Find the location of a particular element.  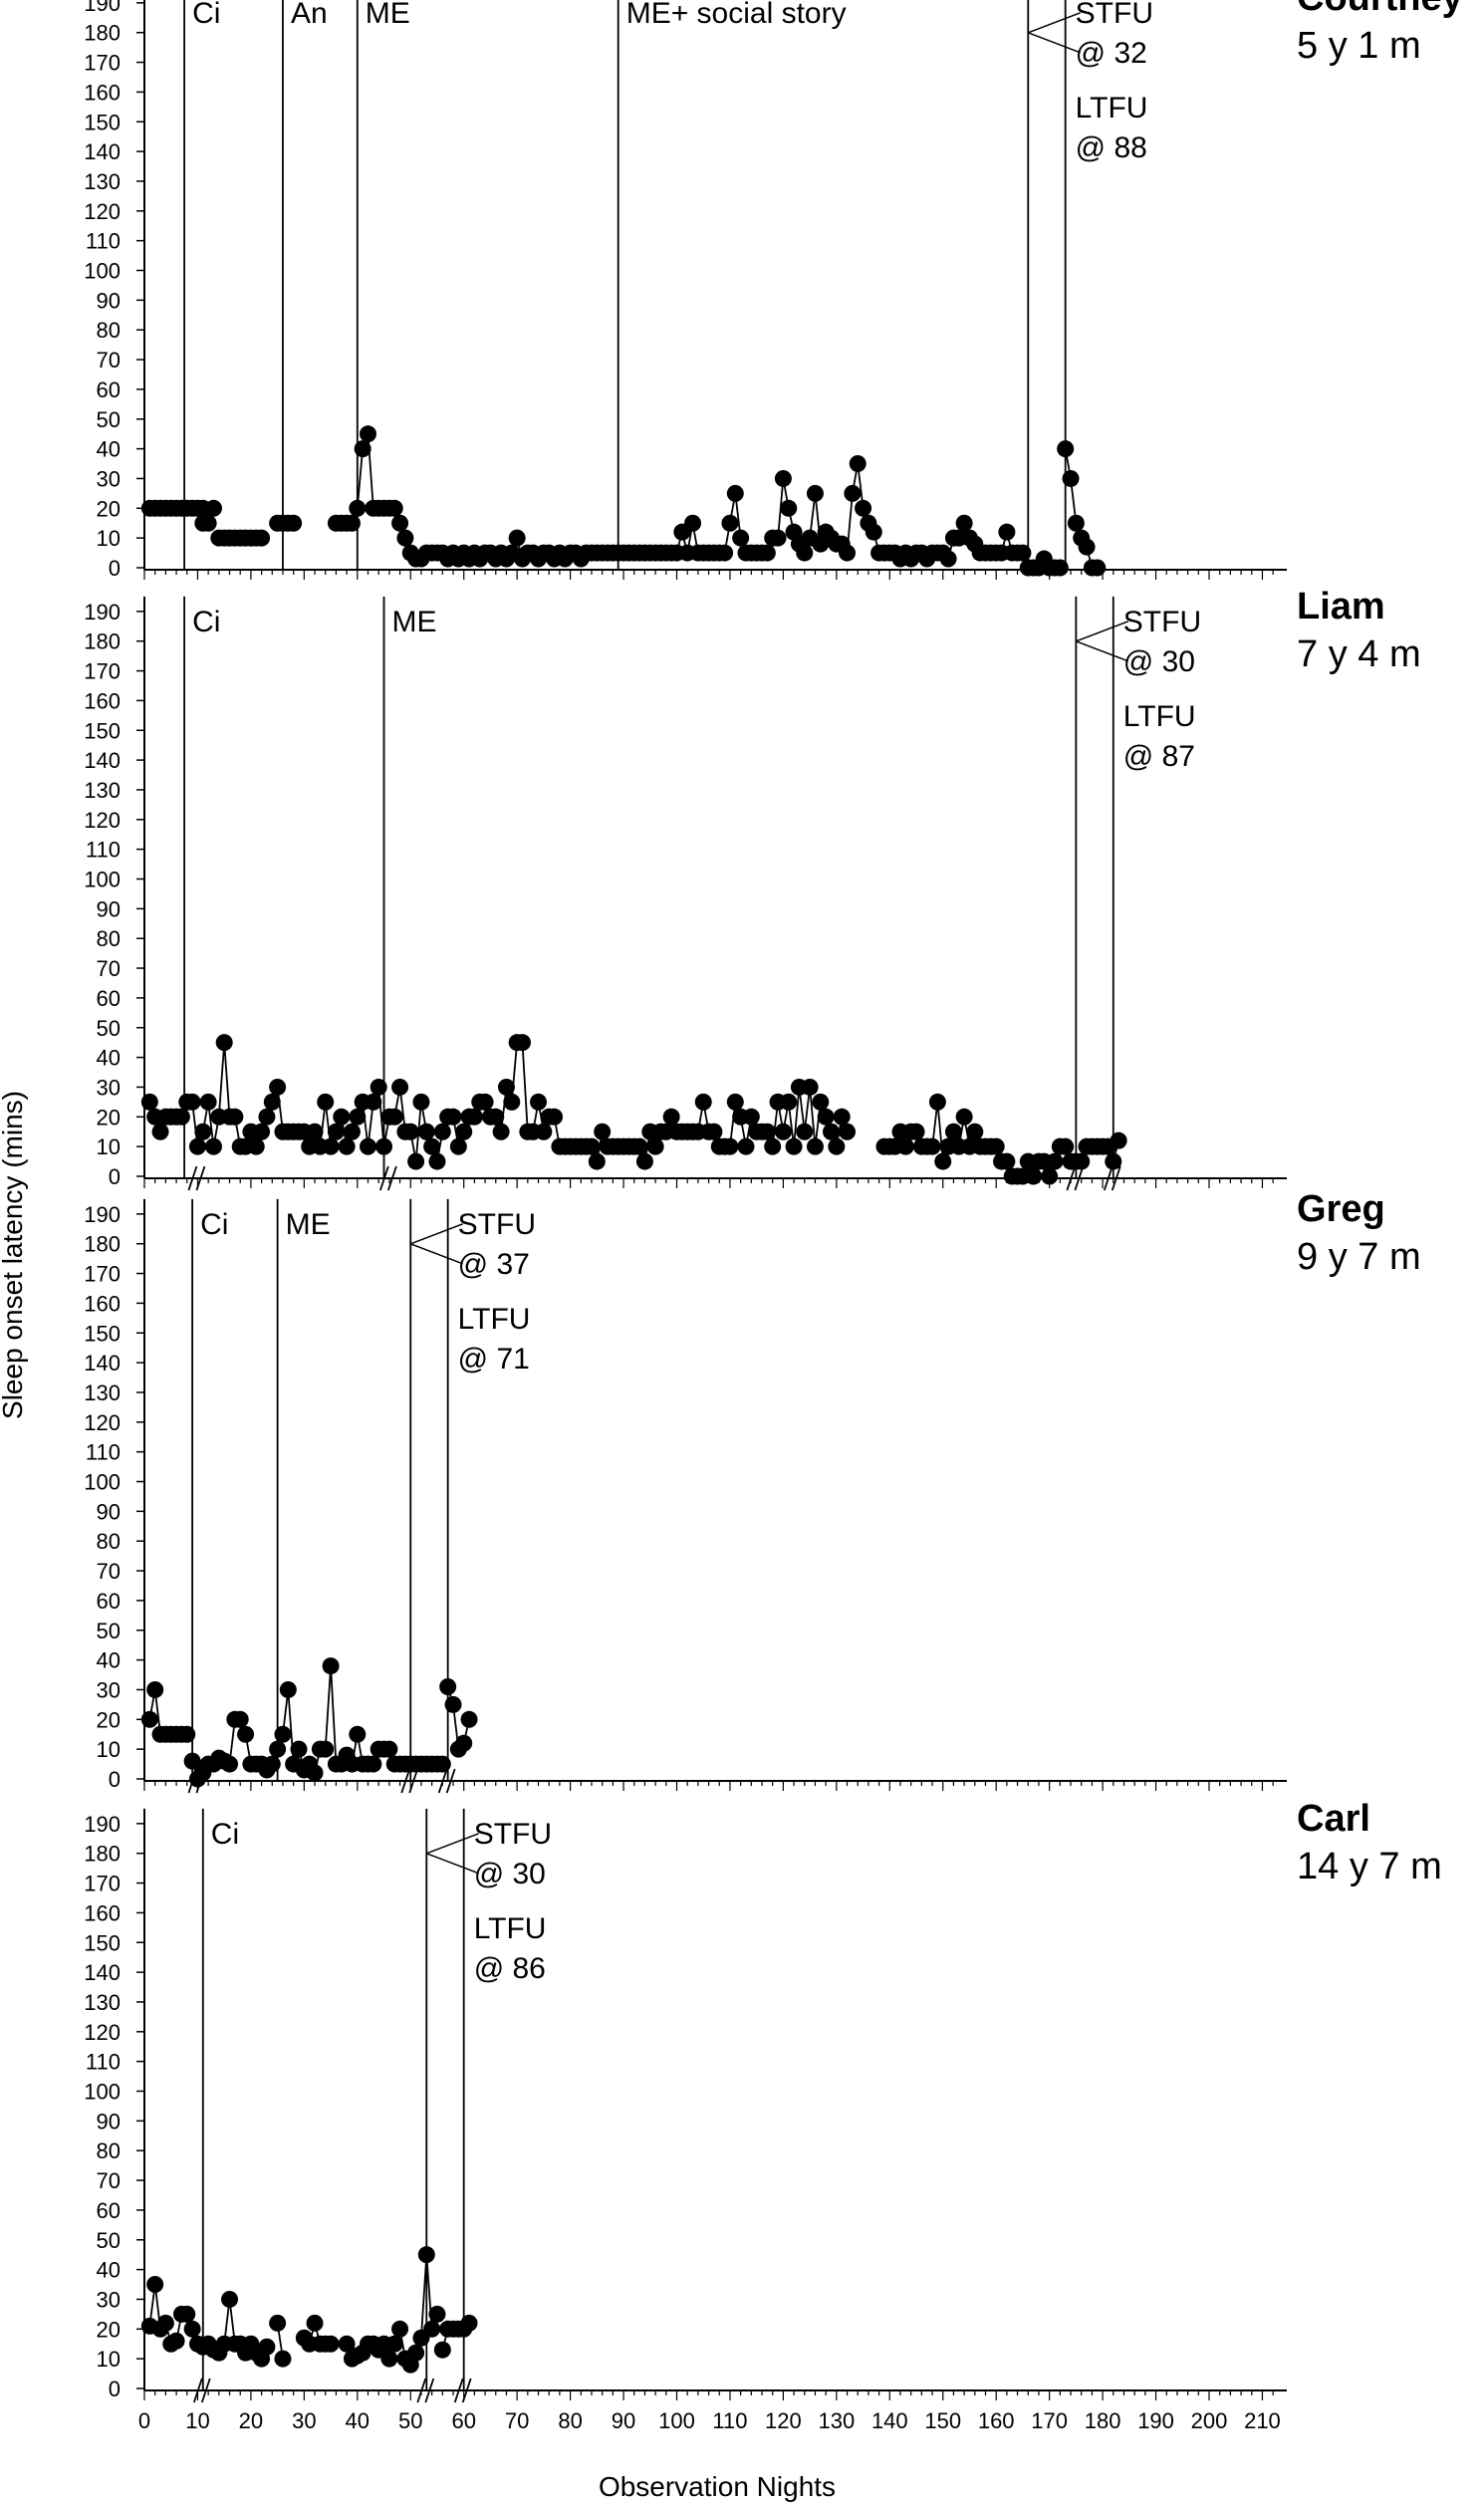

participant-name: Liam is located at coordinates (1341, 606).